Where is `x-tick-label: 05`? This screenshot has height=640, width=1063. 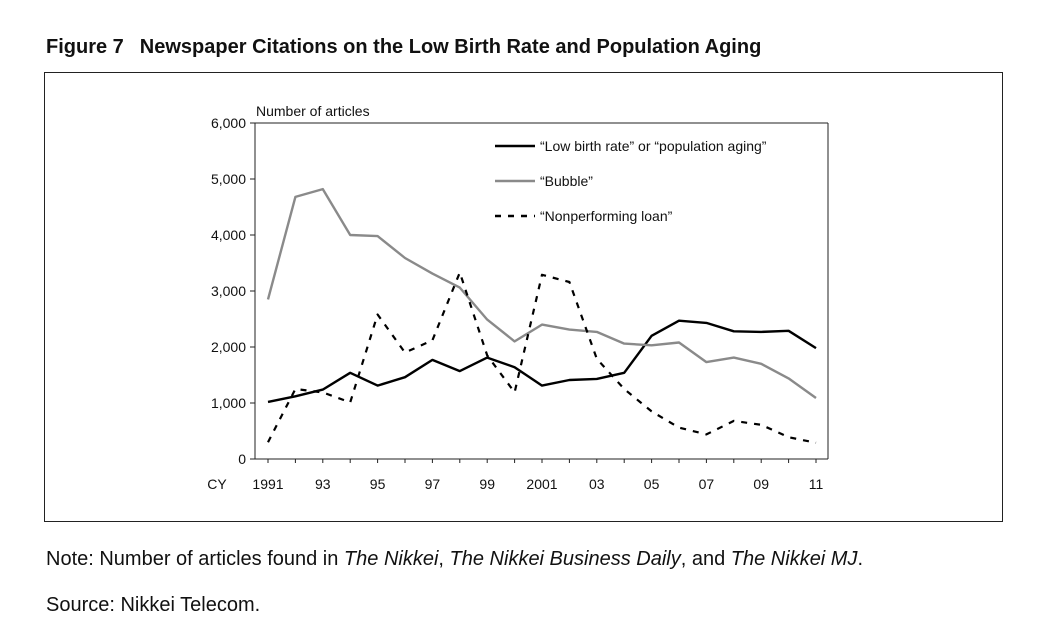 x-tick-label: 05 is located at coordinates (652, 484).